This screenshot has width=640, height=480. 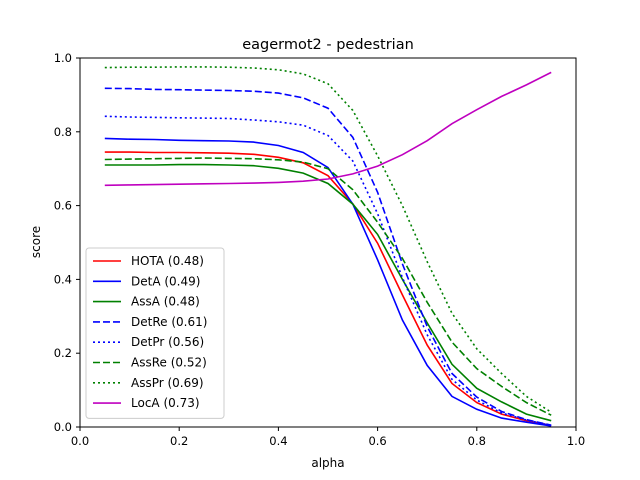 I want to click on x-axis-label: alpha, so click(x=327, y=463).